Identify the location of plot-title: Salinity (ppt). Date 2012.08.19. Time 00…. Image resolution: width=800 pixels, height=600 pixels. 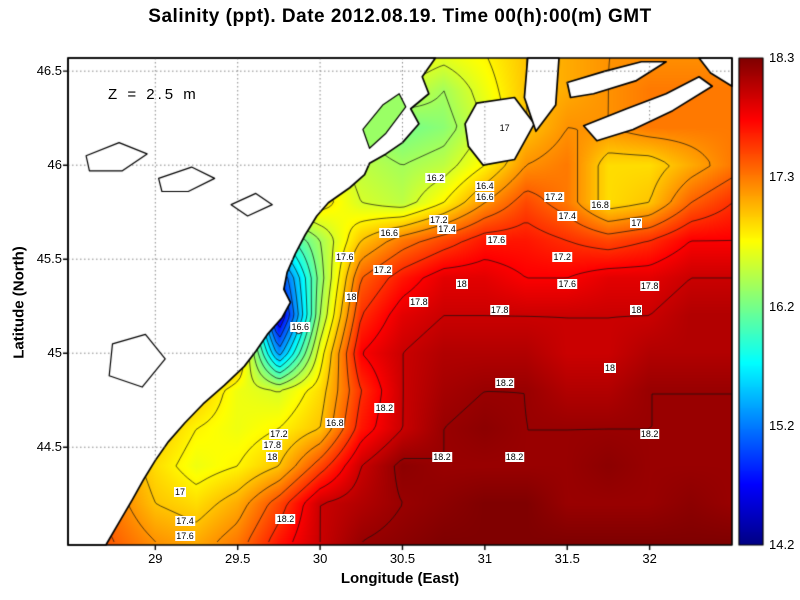
(400, 16).